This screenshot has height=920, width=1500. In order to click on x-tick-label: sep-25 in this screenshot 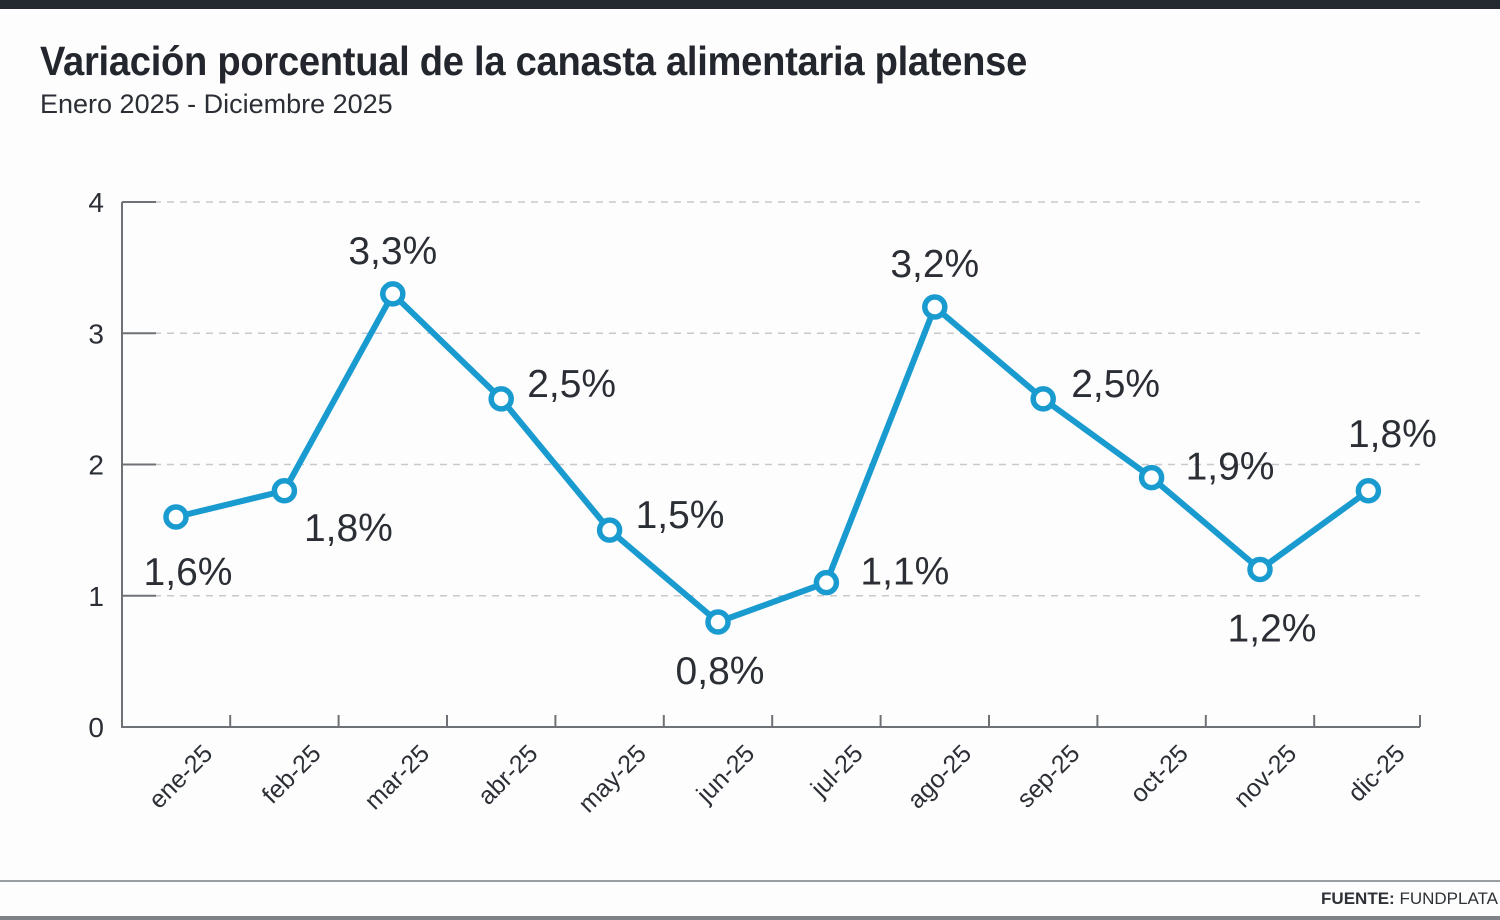, I will do `click(1049, 776)`.